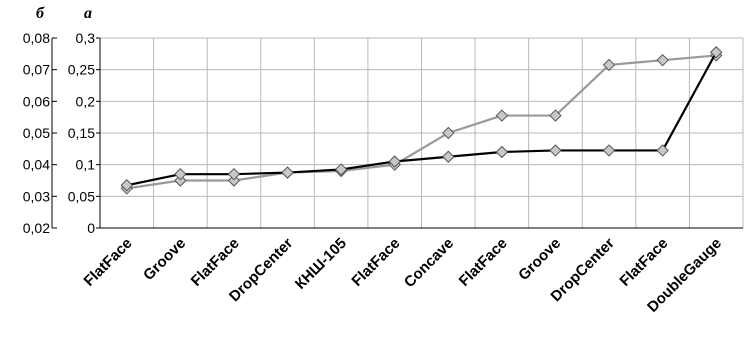  Describe the element at coordinates (91, 228) in the screenshot. I see `right-axis-tick-label: 0` at that location.